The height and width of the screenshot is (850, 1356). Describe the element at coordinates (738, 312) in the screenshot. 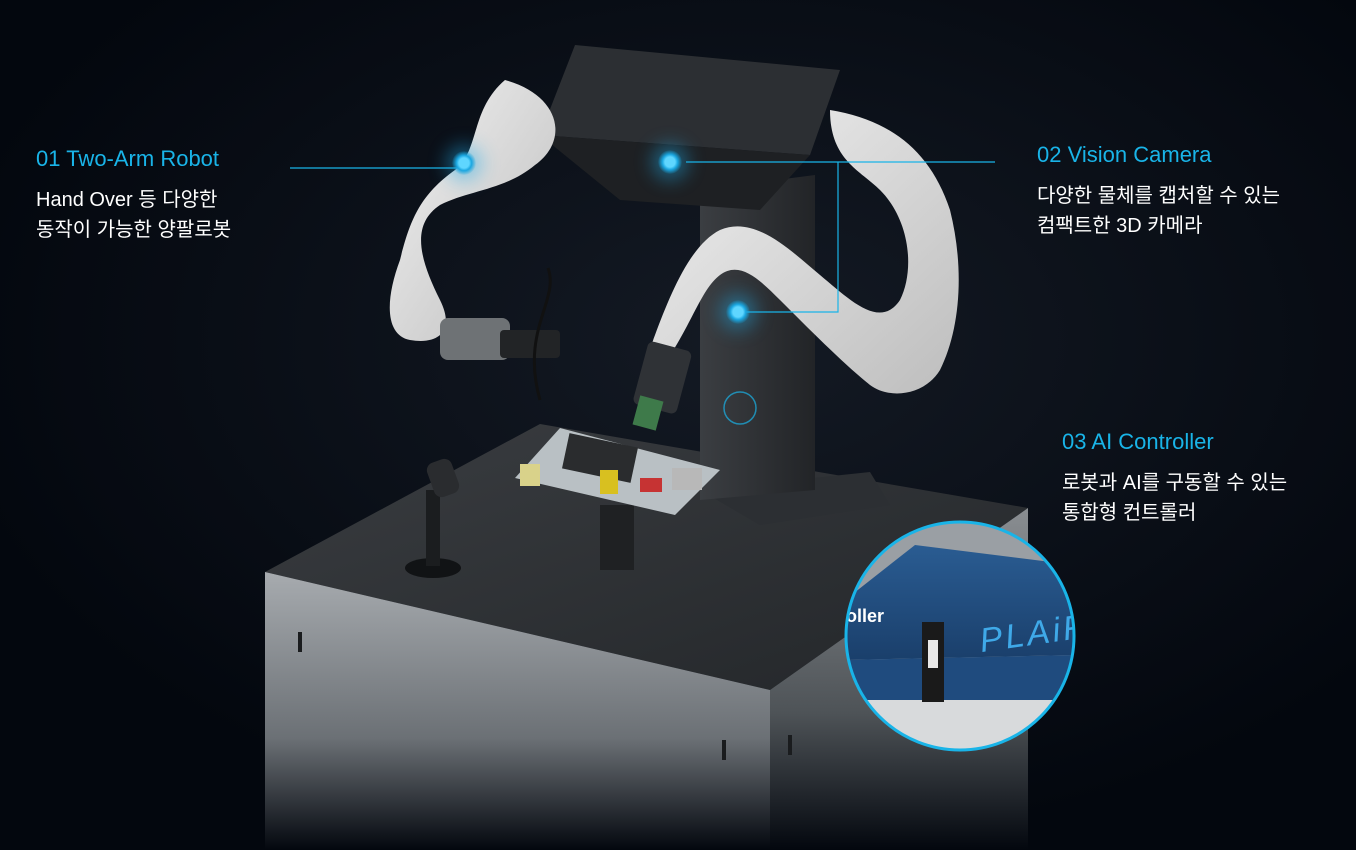

I see `hotspot-ai-controller` at that location.